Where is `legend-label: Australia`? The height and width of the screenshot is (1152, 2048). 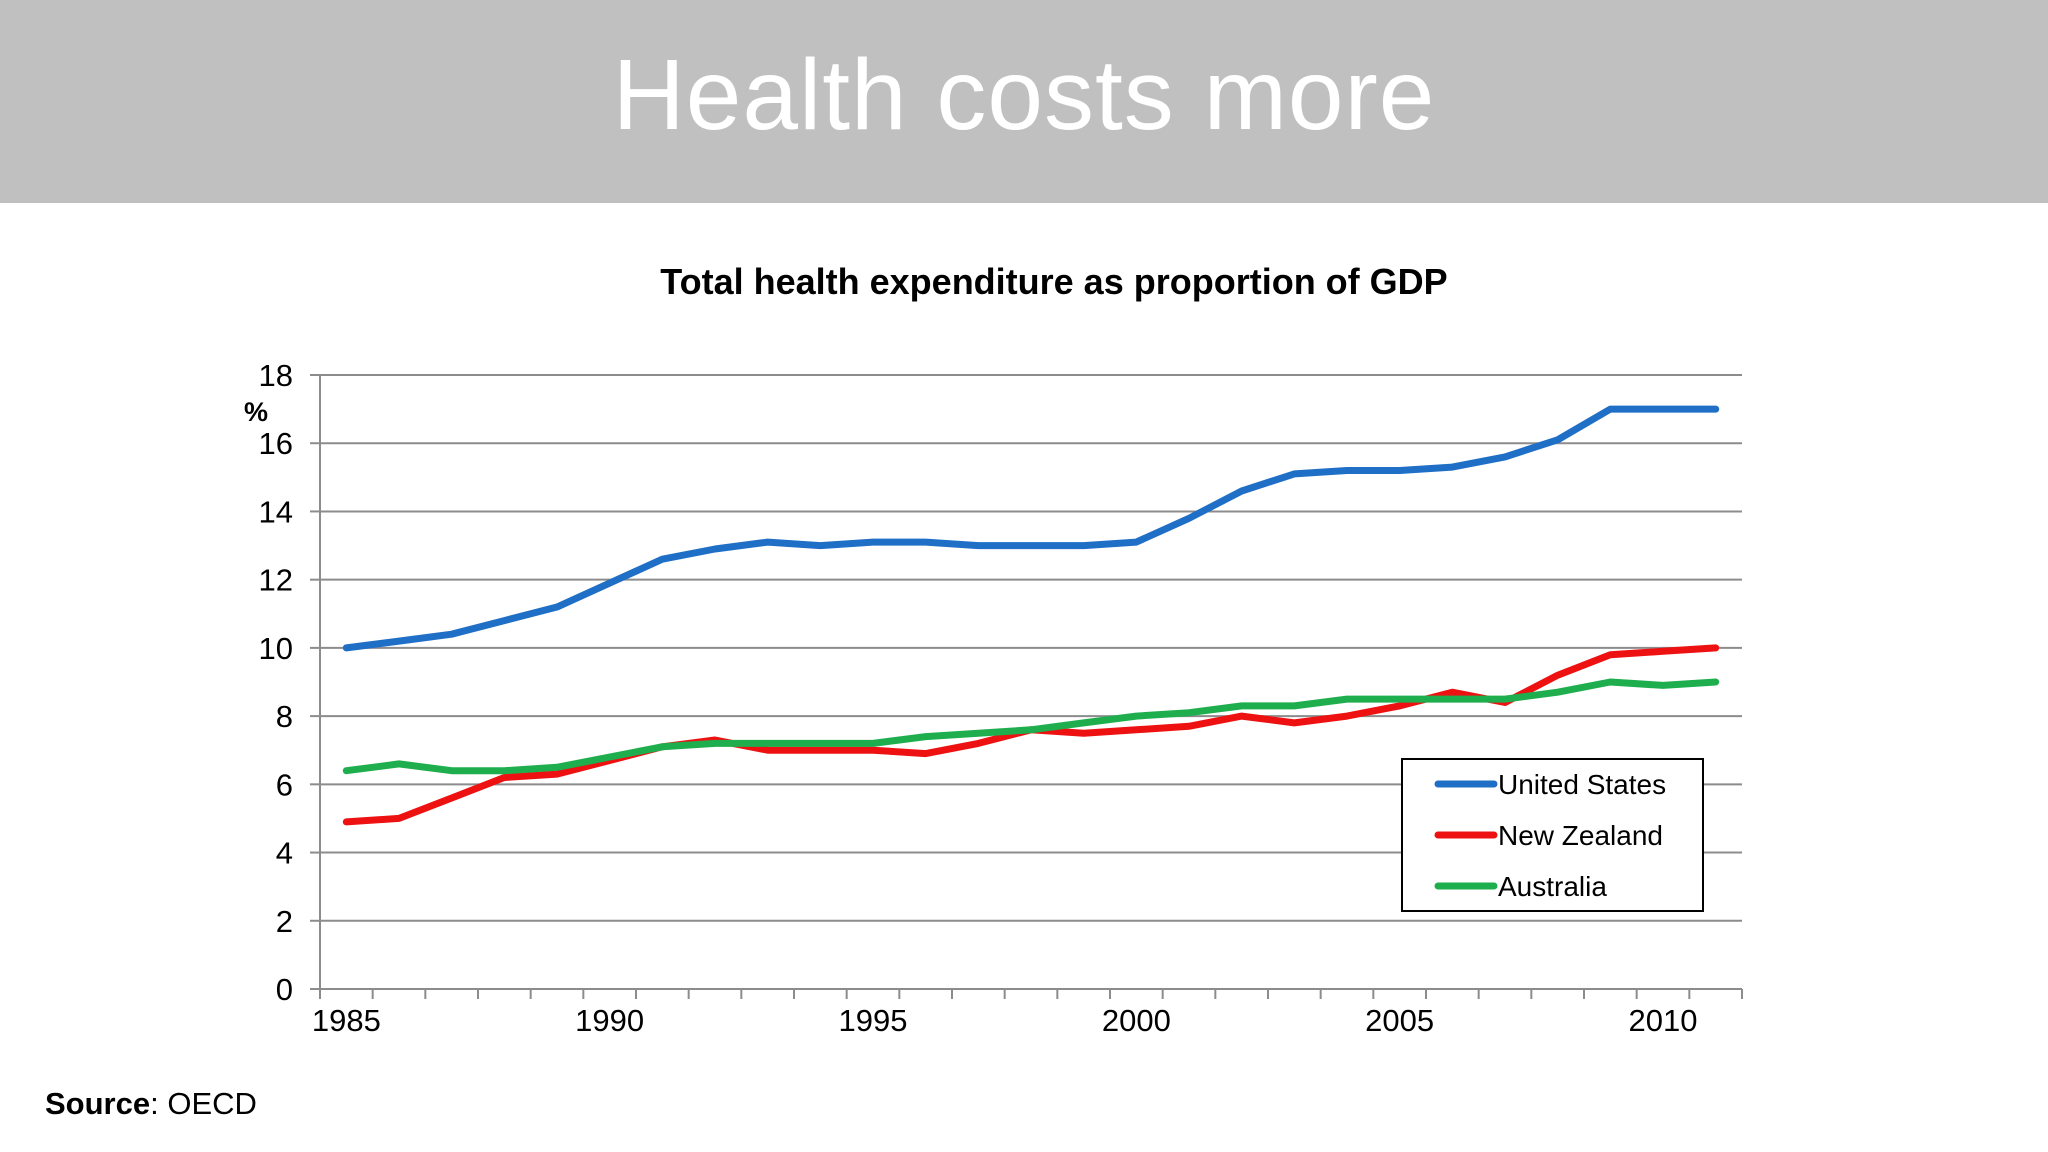
legend-label: Australia is located at coordinates (1552, 886).